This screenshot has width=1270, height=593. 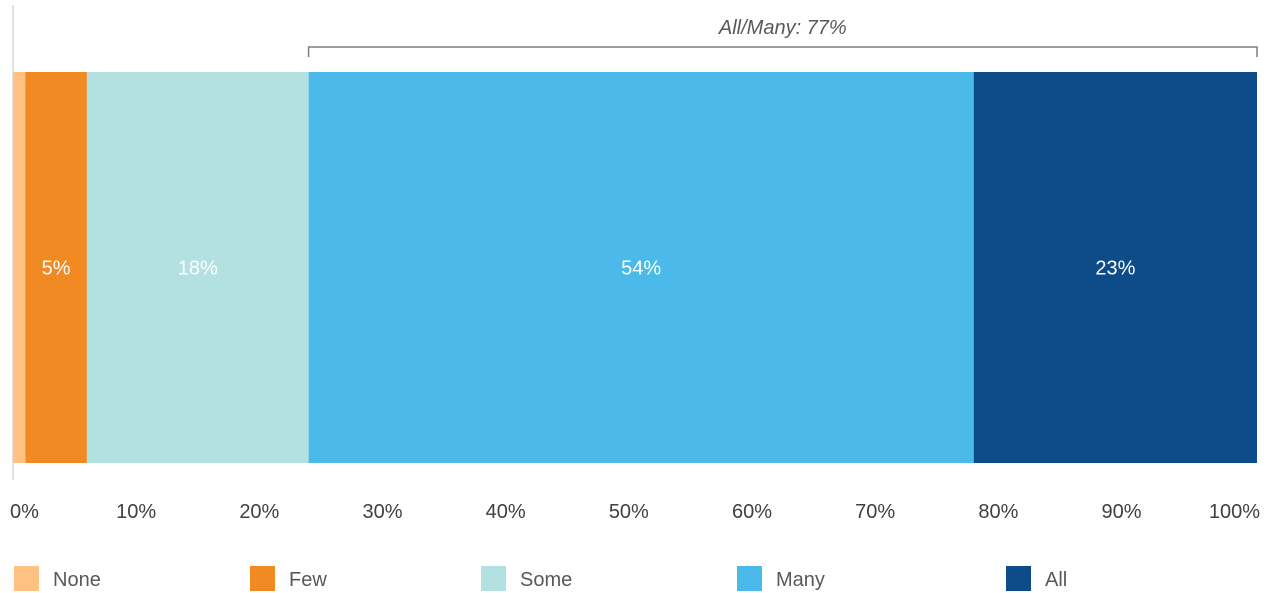 I want to click on x-tick-label: 60%, so click(x=752, y=512).